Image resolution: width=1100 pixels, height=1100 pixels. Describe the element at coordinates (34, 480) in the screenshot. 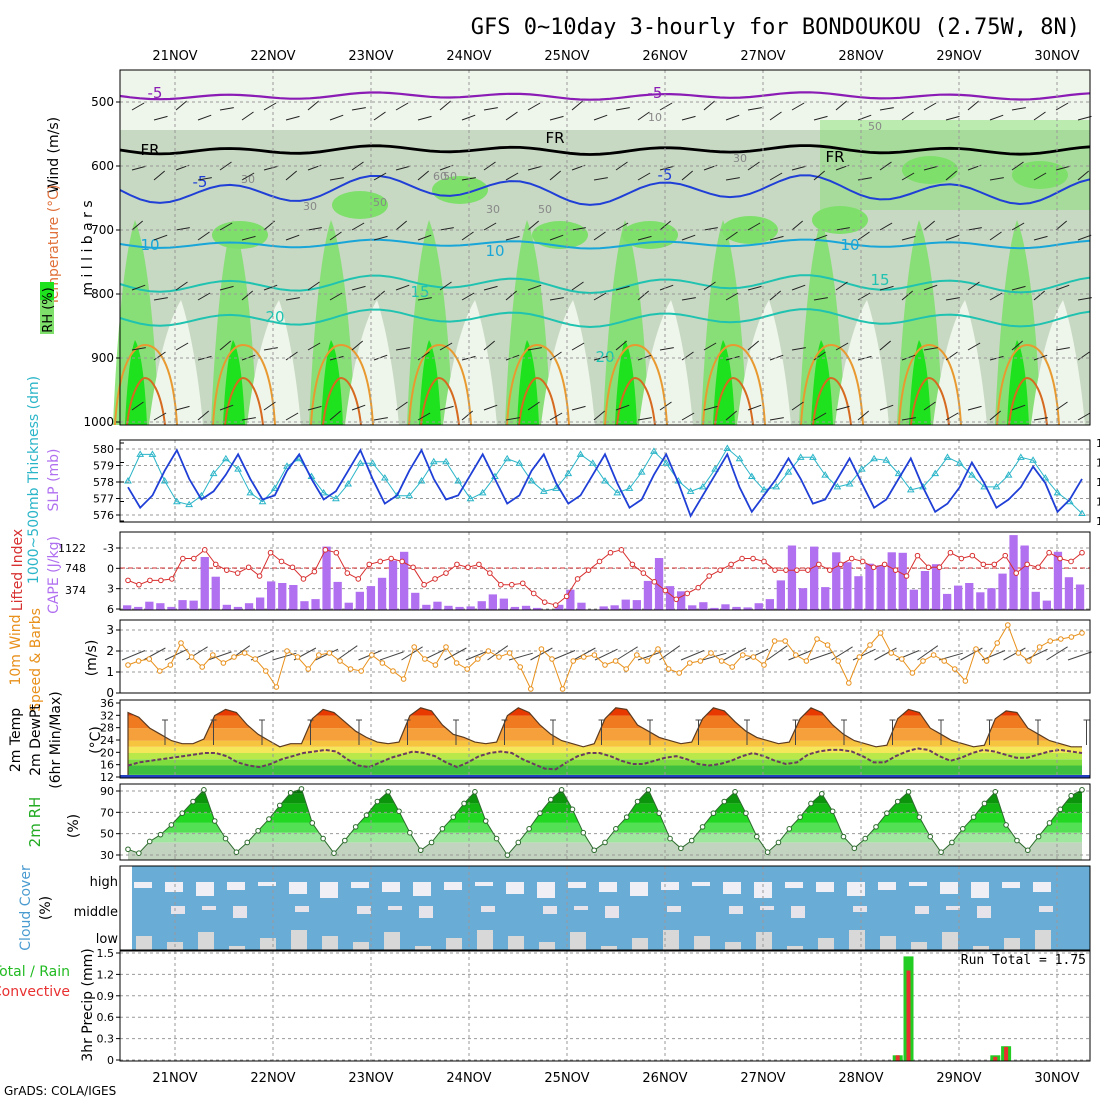

I see `thickness-ylabel: 1000~500mb Thickness (dm)` at that location.